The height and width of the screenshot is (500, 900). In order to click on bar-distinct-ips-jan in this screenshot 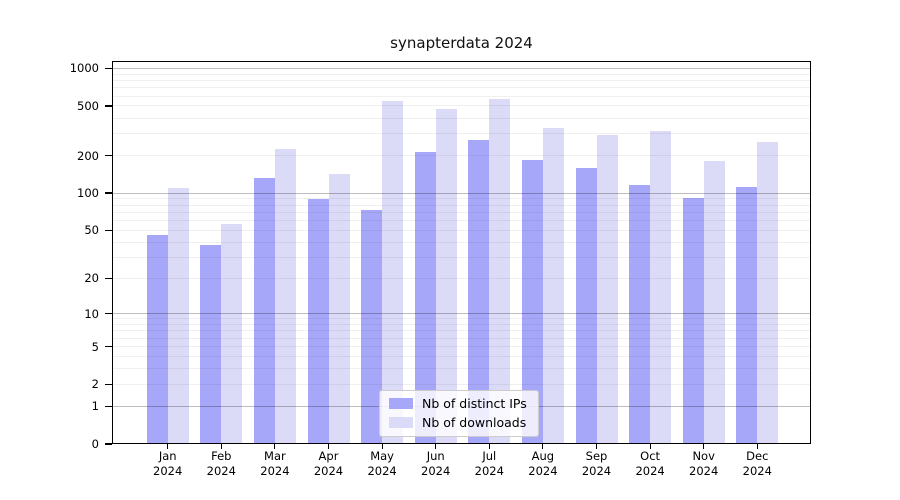, I will do `click(157, 339)`.